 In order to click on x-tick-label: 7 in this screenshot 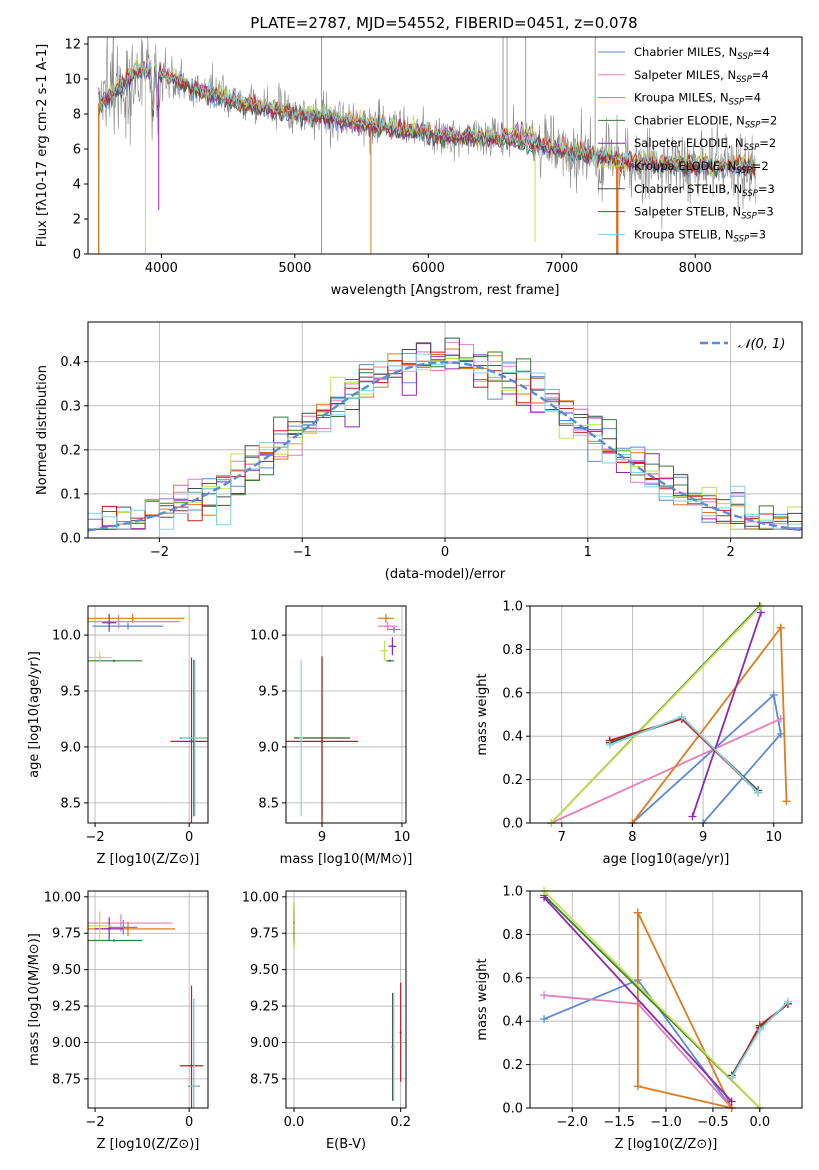, I will do `click(562, 837)`.